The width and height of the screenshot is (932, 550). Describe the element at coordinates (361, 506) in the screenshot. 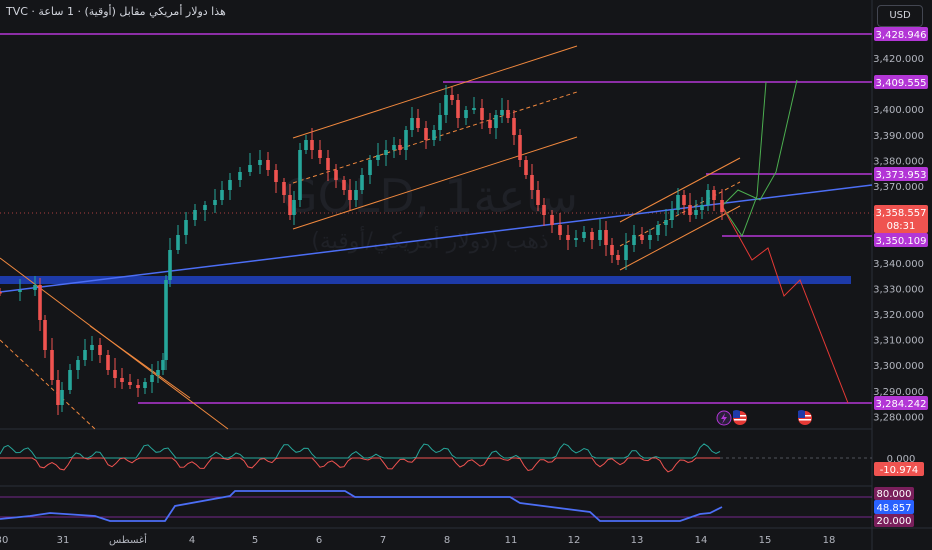

I see `osc2-line` at that location.